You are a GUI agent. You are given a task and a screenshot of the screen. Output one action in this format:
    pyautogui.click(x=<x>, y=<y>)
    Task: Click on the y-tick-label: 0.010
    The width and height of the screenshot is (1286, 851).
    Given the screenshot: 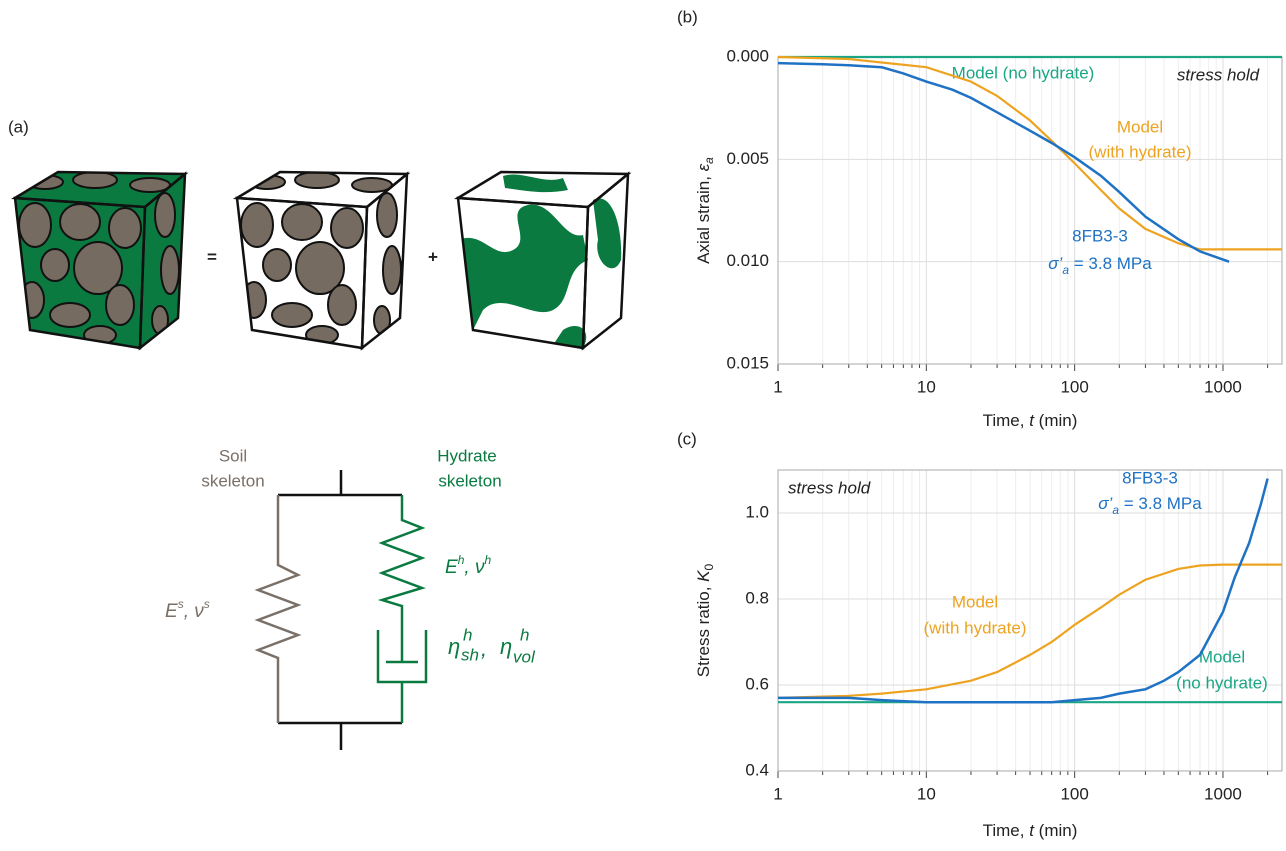 What is the action you would take?
    pyautogui.click(x=747, y=260)
    